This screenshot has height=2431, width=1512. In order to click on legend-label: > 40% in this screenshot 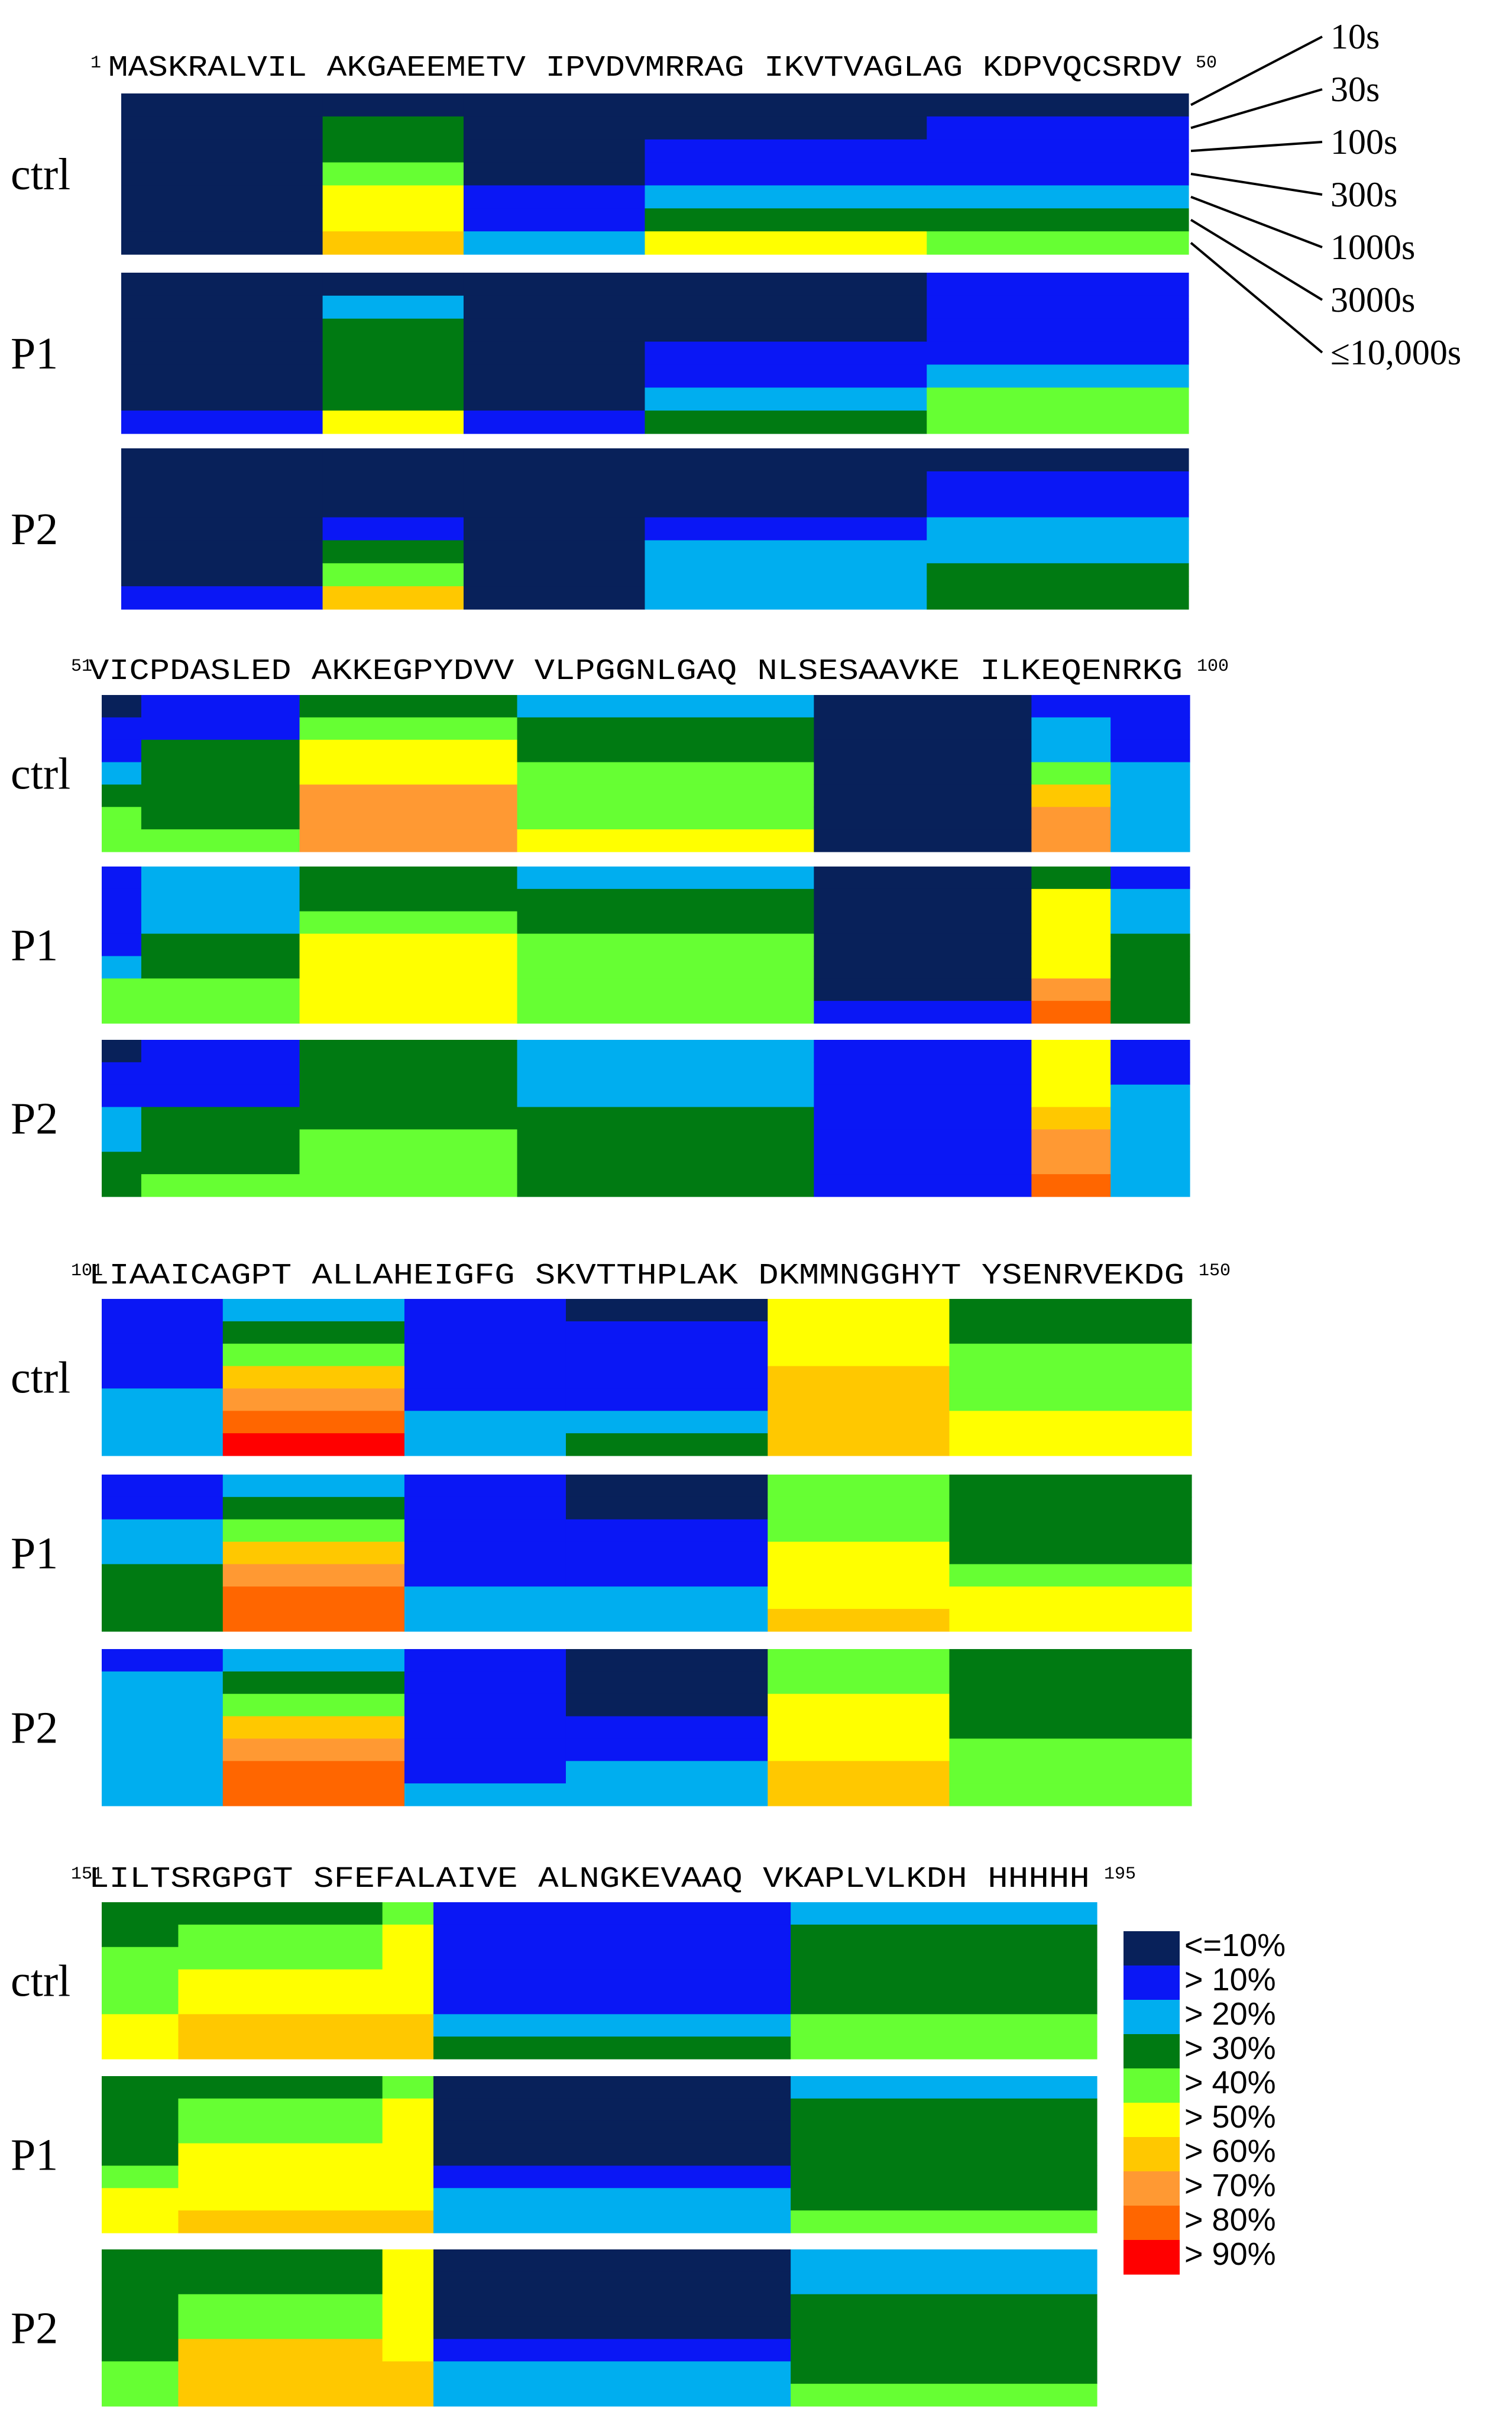, I will do `click(1230, 2082)`.